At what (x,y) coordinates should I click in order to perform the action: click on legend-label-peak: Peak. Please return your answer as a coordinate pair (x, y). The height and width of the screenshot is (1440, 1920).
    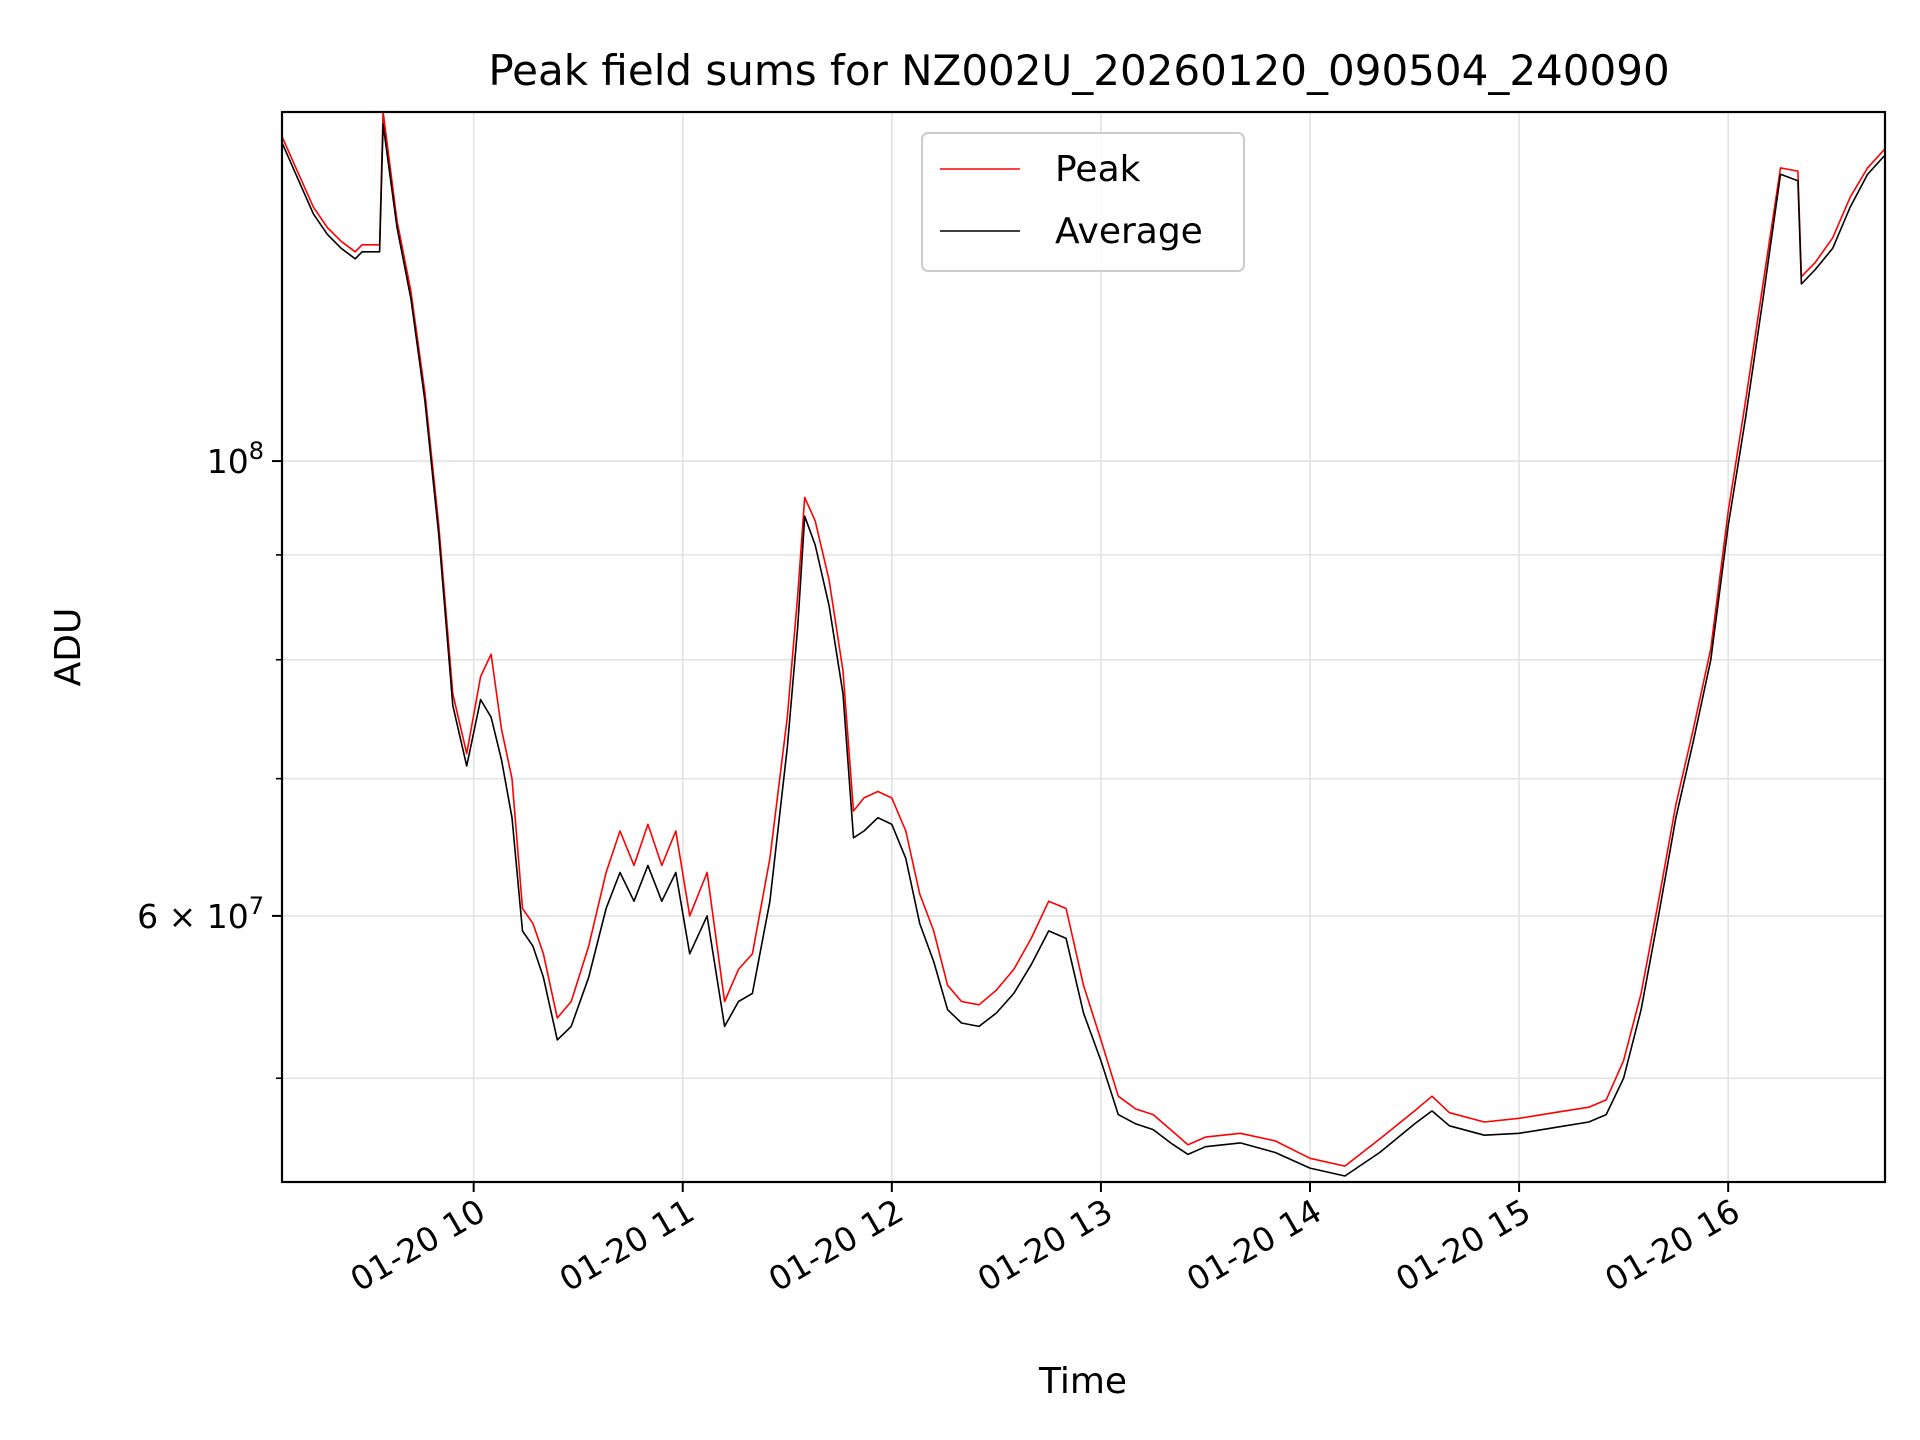
    Looking at the image, I should click on (1098, 169).